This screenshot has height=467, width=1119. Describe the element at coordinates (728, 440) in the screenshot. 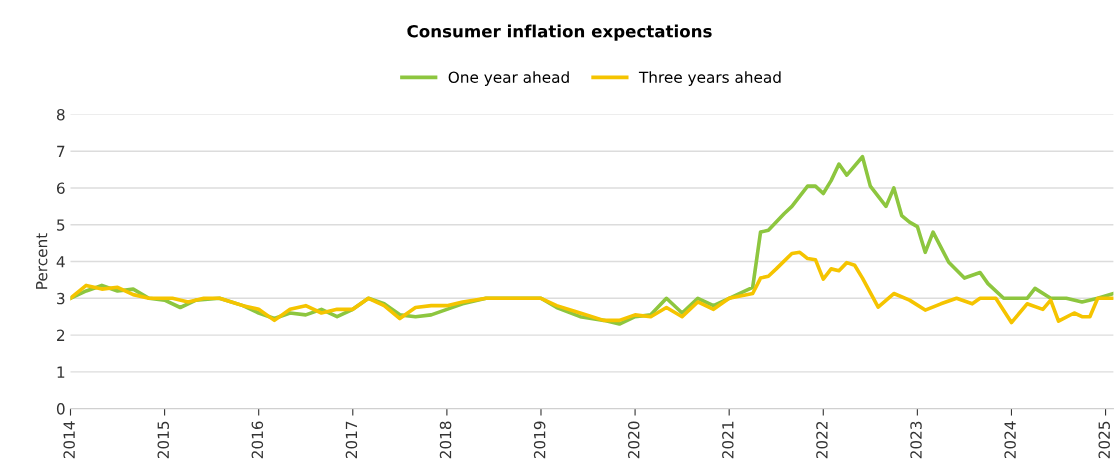

I see `x-tick-label: 2021` at that location.